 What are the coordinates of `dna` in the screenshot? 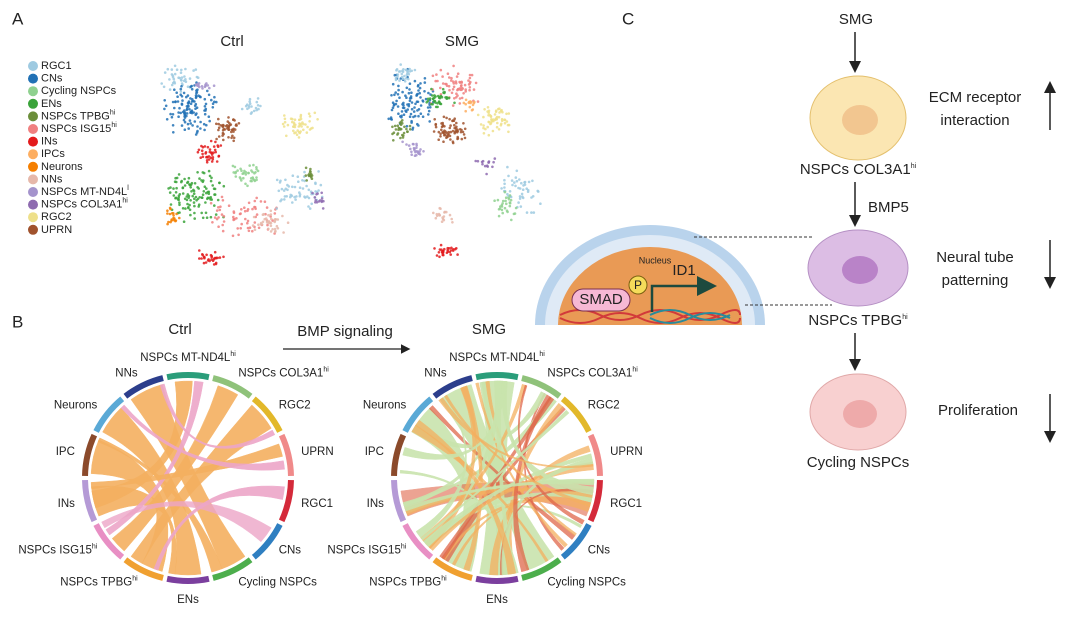 It's located at (650, 318).